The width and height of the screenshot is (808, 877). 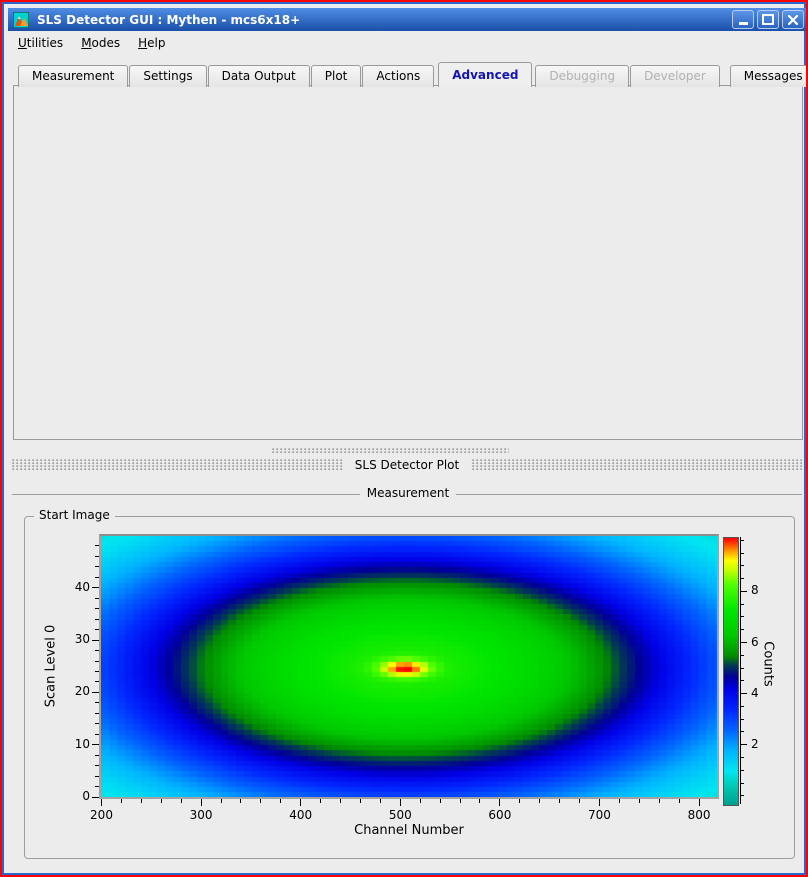 What do you see at coordinates (755, 692) in the screenshot?
I see `colorbar-tick-label: 4` at bounding box center [755, 692].